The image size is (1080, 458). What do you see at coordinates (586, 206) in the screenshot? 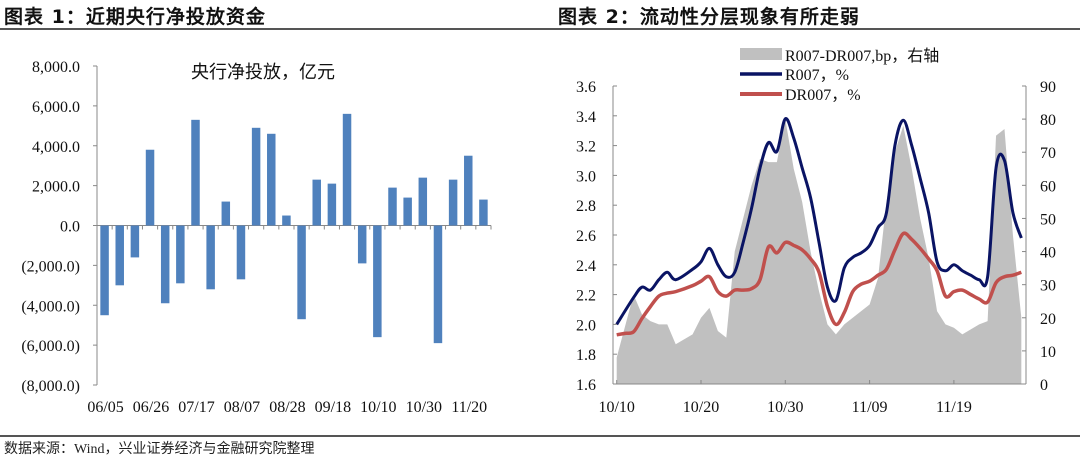
I see `chart2-left-y-tick-label: 2.8` at bounding box center [586, 206].